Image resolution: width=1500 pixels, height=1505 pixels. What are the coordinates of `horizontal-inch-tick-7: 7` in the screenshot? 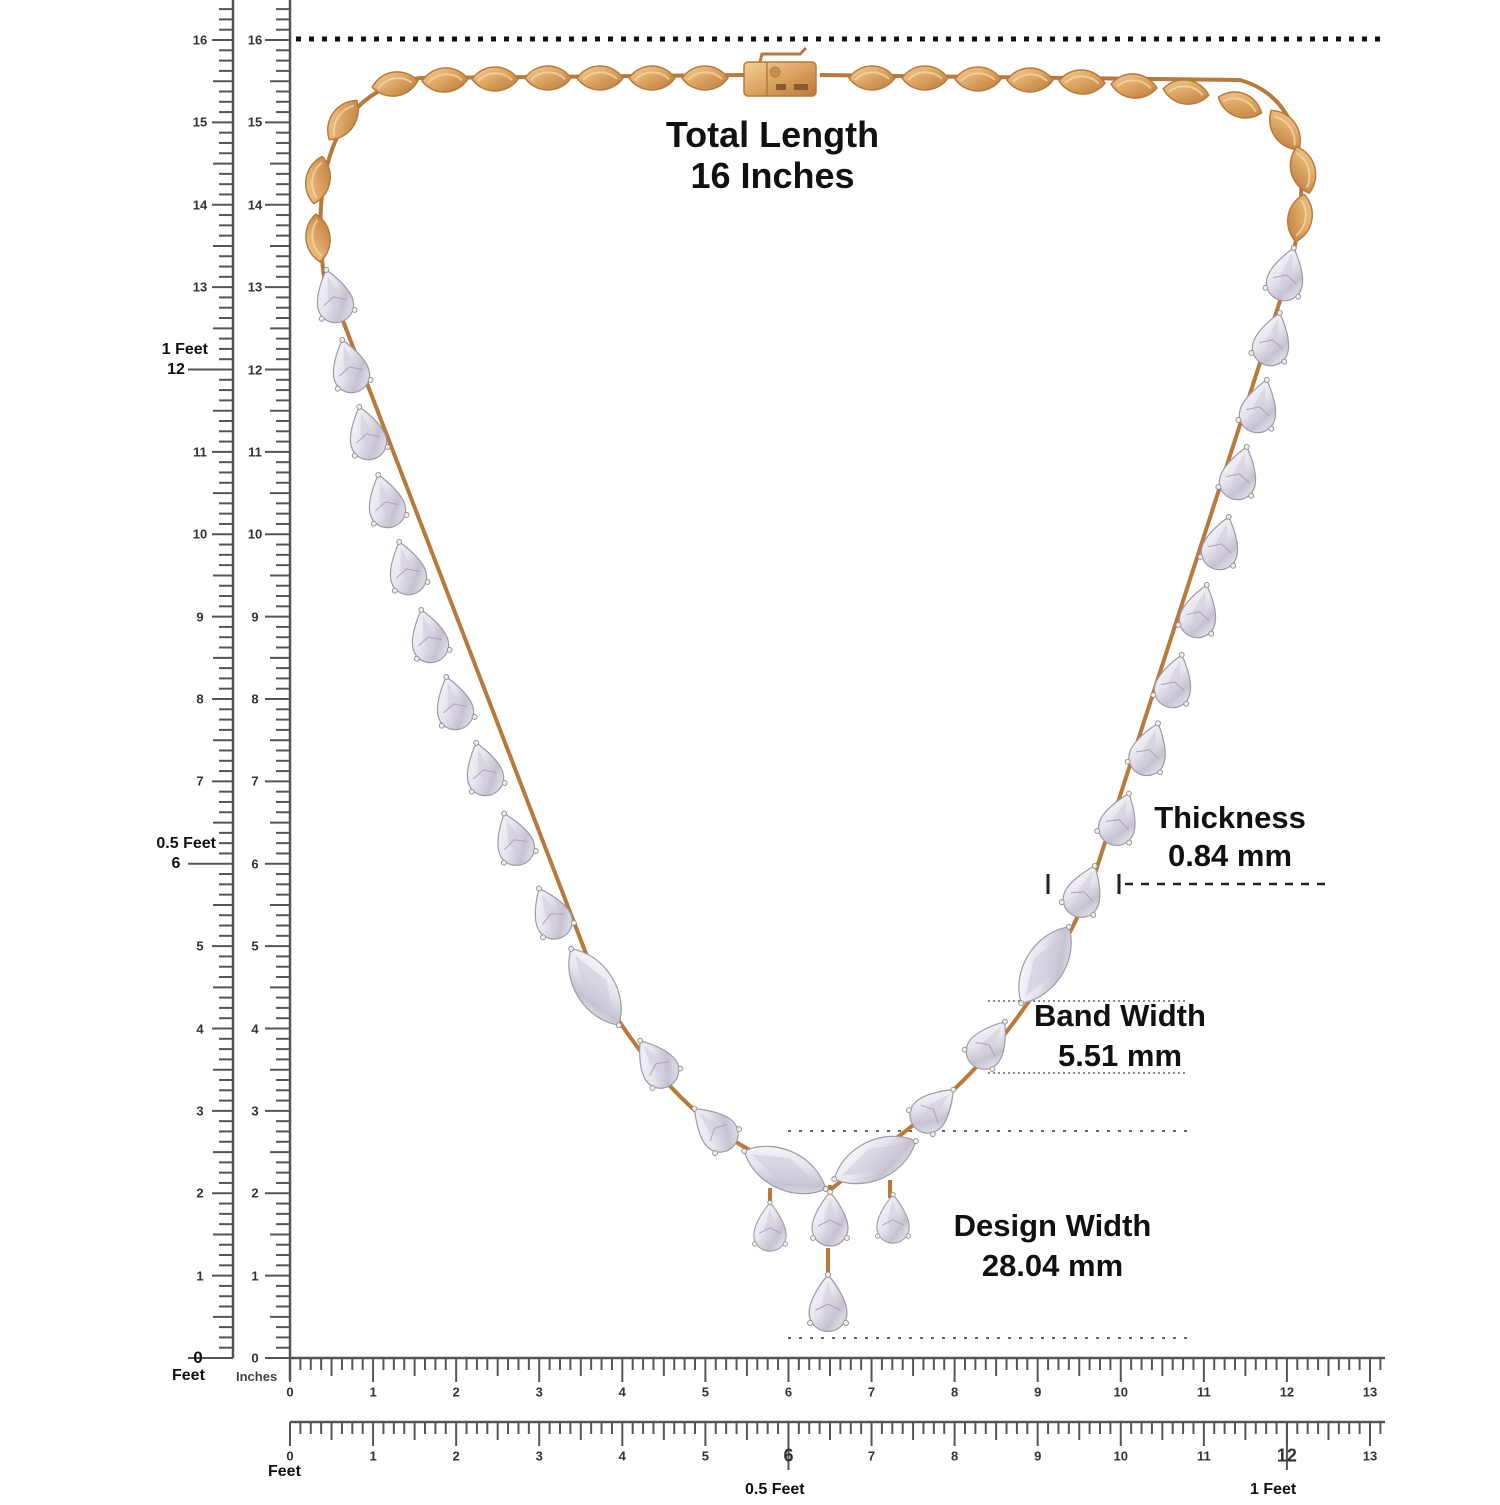 It's located at (871, 1392).